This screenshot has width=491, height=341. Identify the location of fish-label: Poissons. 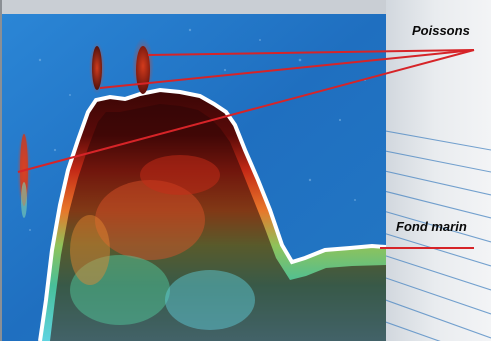
(441, 30).